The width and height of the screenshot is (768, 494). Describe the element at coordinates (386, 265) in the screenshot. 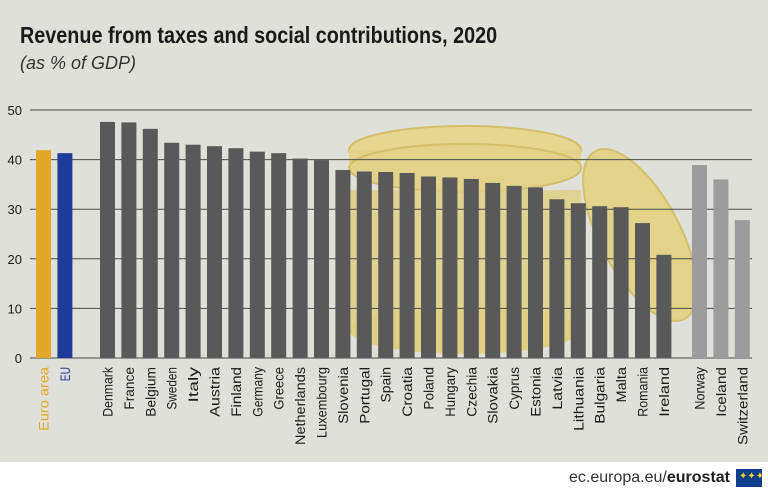

I see `bar-spain` at that location.